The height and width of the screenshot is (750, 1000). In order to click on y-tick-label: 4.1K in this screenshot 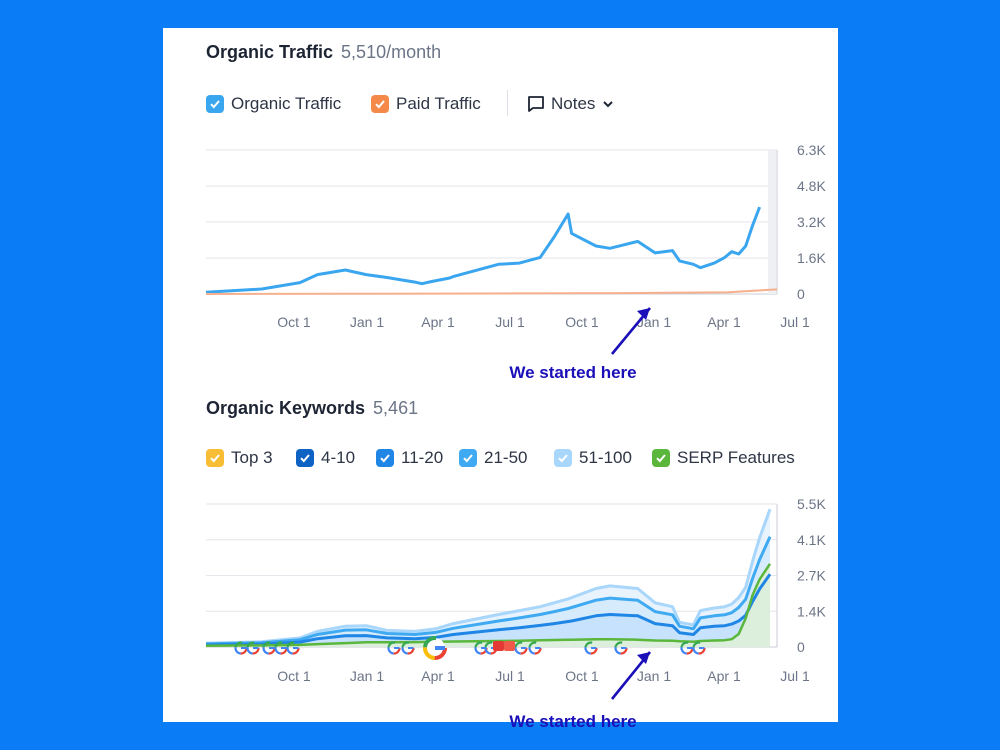, I will do `click(811, 540)`.